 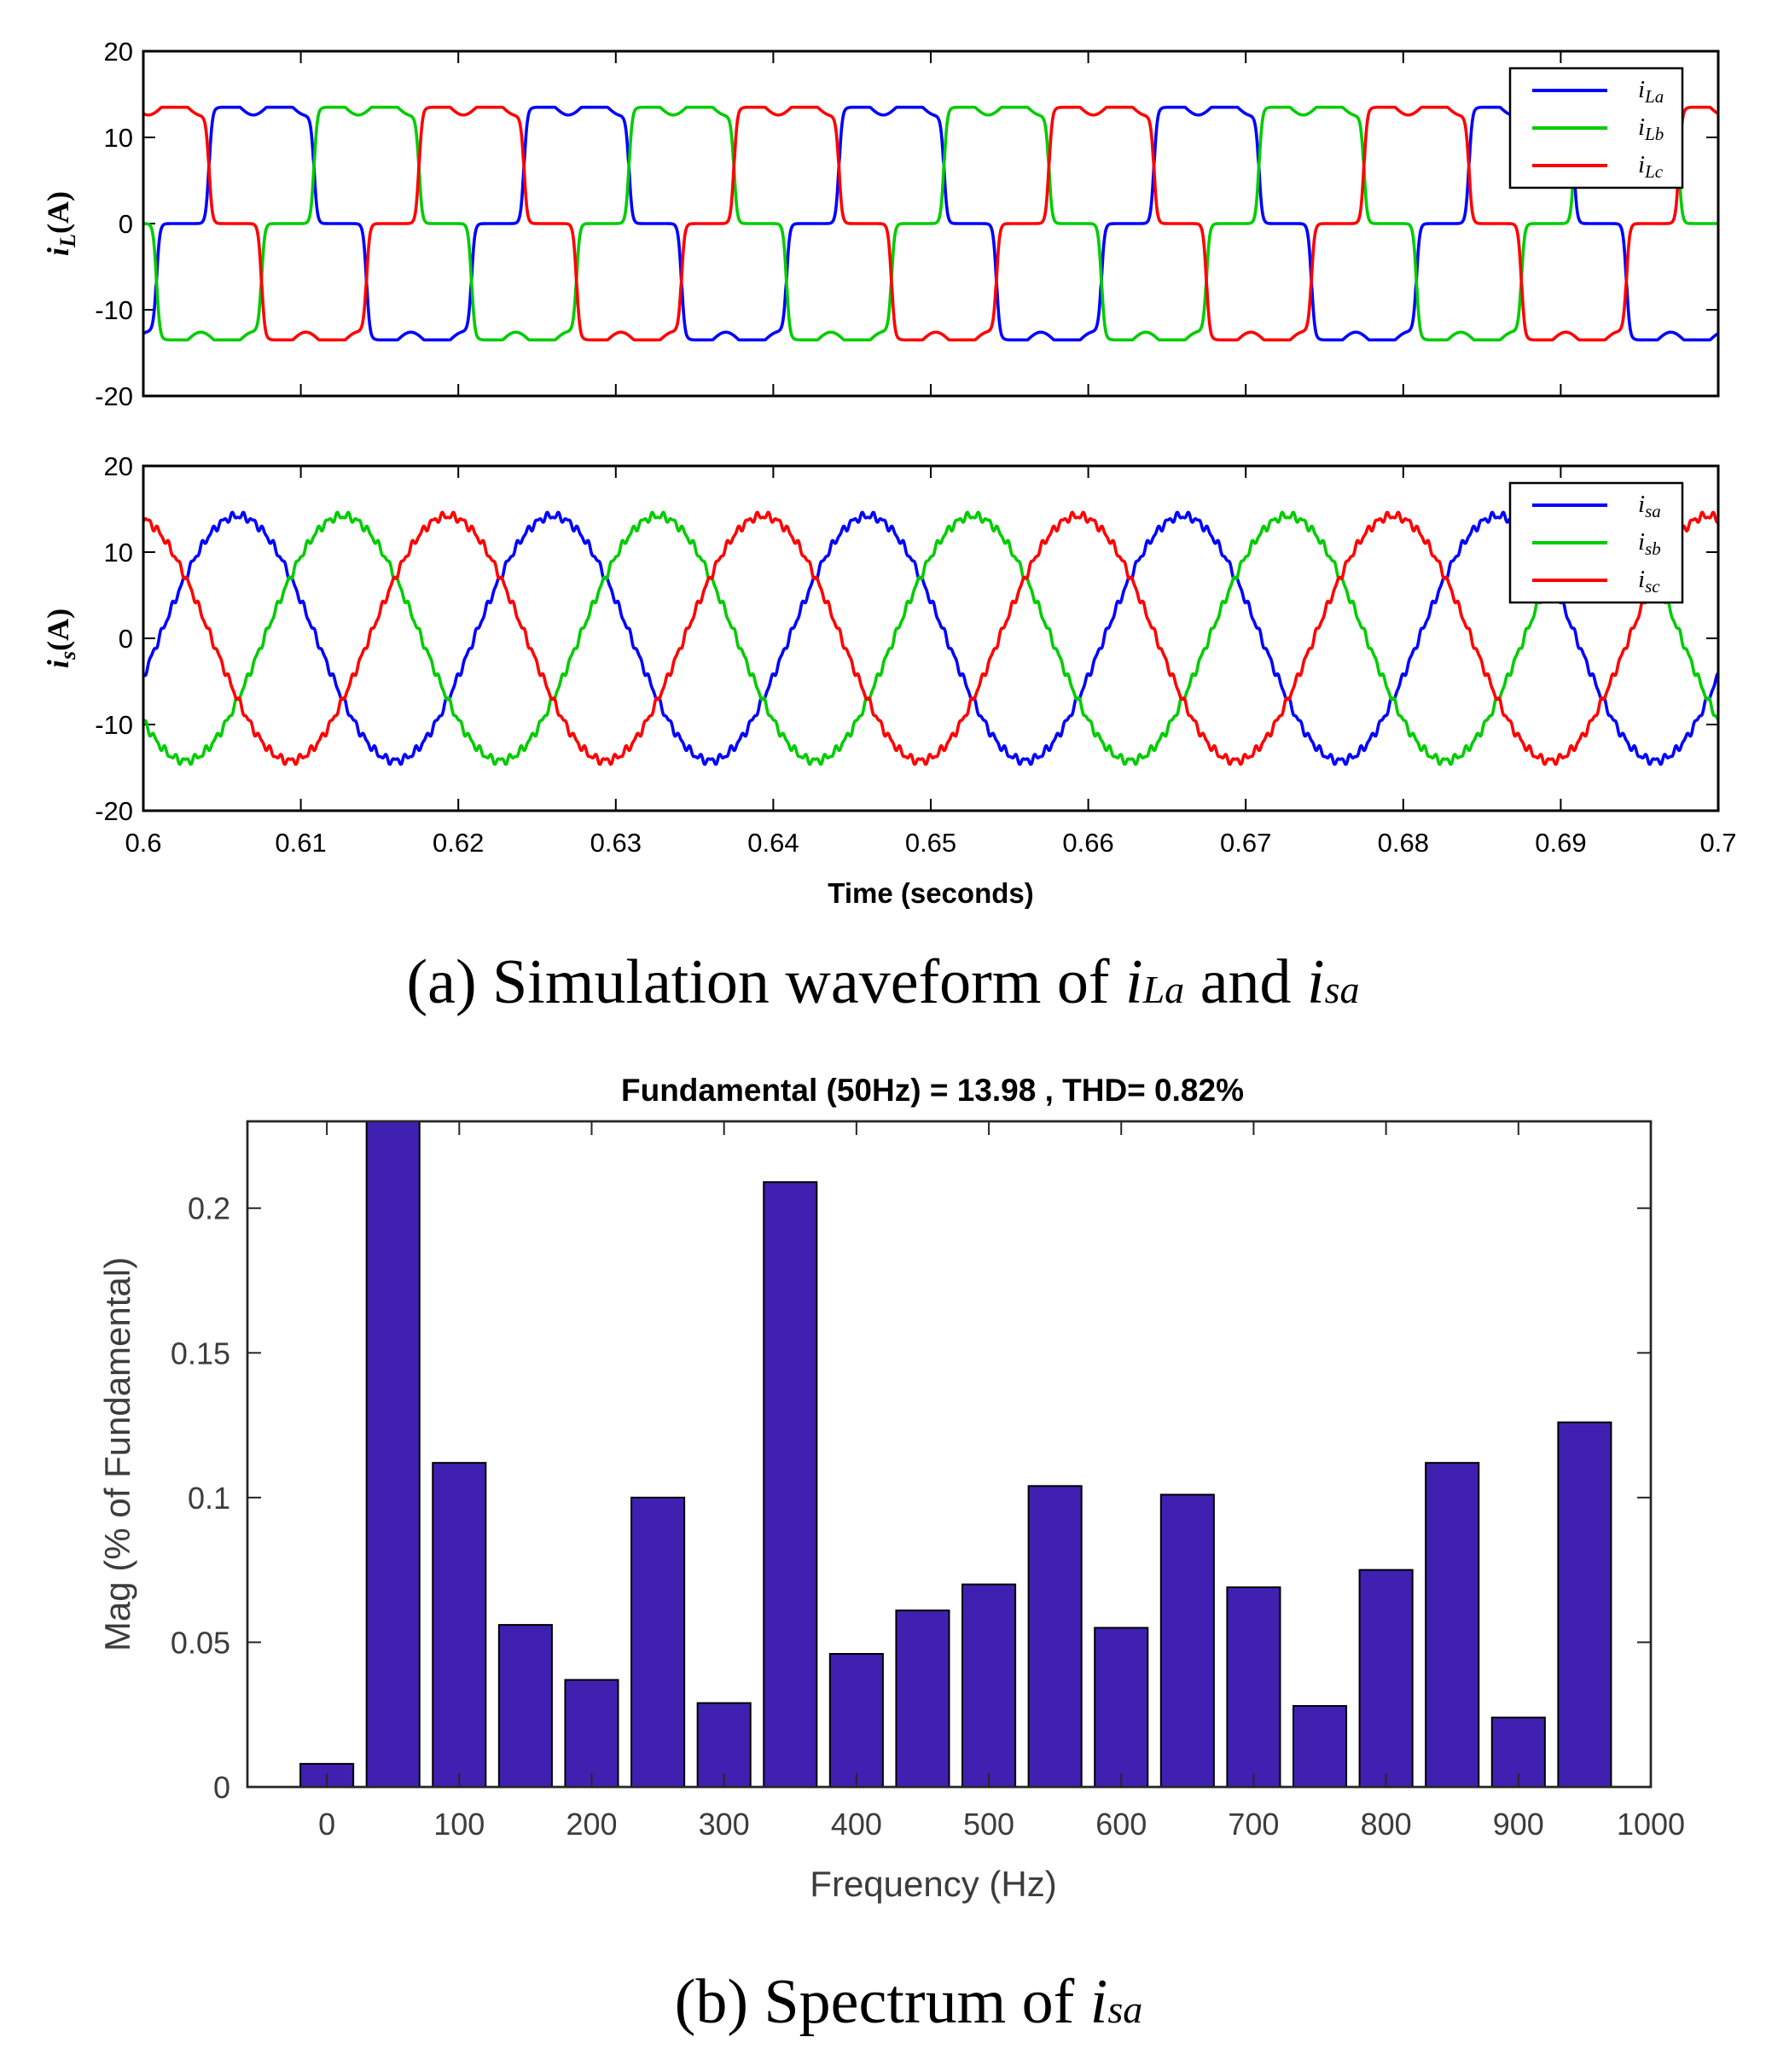 I want to click on spectrum-x-tick-label: 800, so click(x=1386, y=1824).